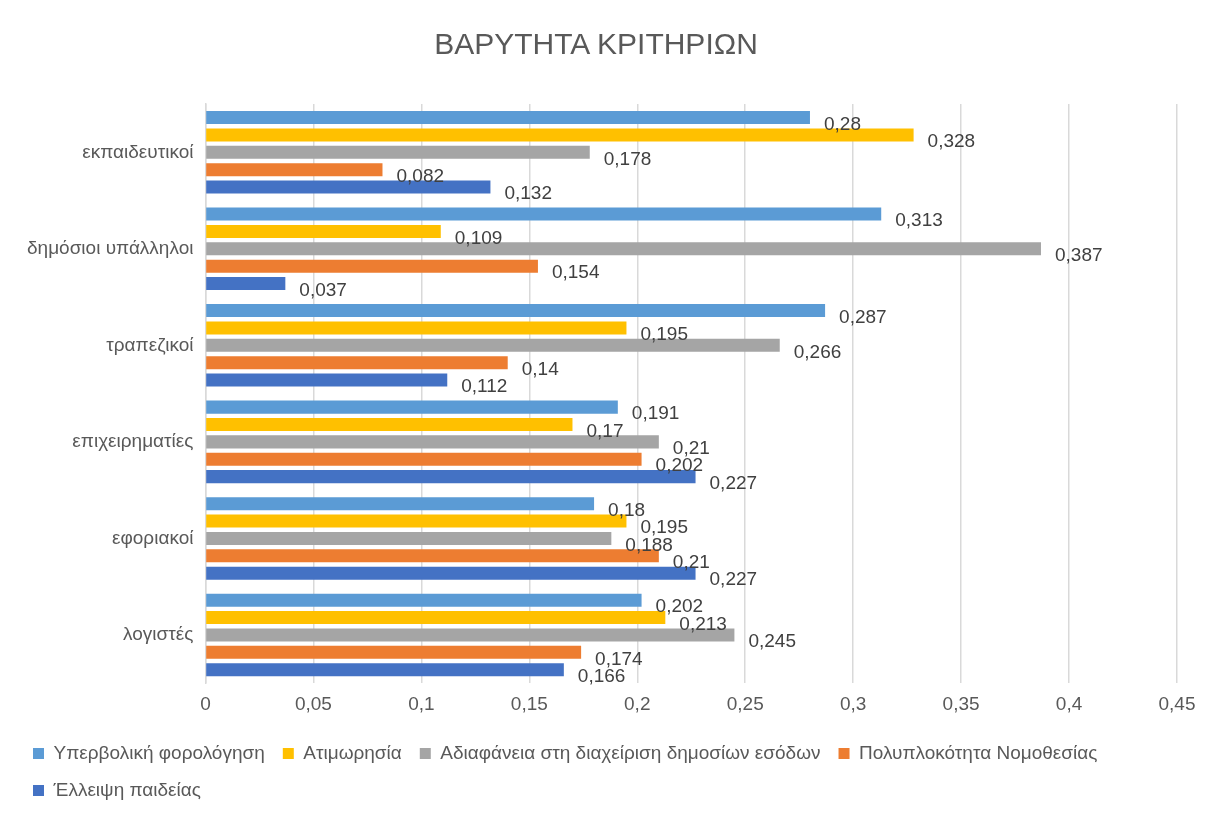  What do you see at coordinates (420, 175) in the screenshot?
I see `data-label: 0,082` at bounding box center [420, 175].